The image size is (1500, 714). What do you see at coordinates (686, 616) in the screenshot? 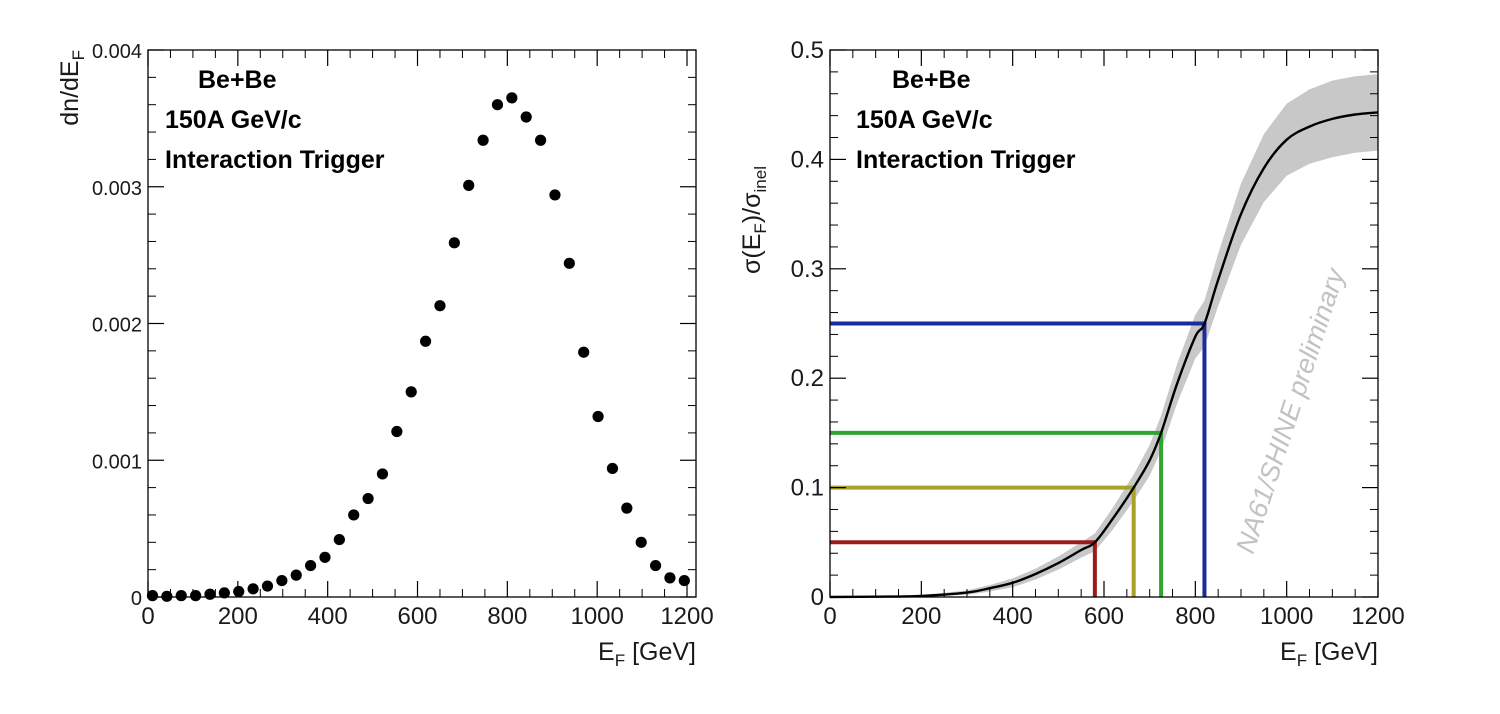
I see `left-x-tick-label: 1200` at bounding box center [686, 616].